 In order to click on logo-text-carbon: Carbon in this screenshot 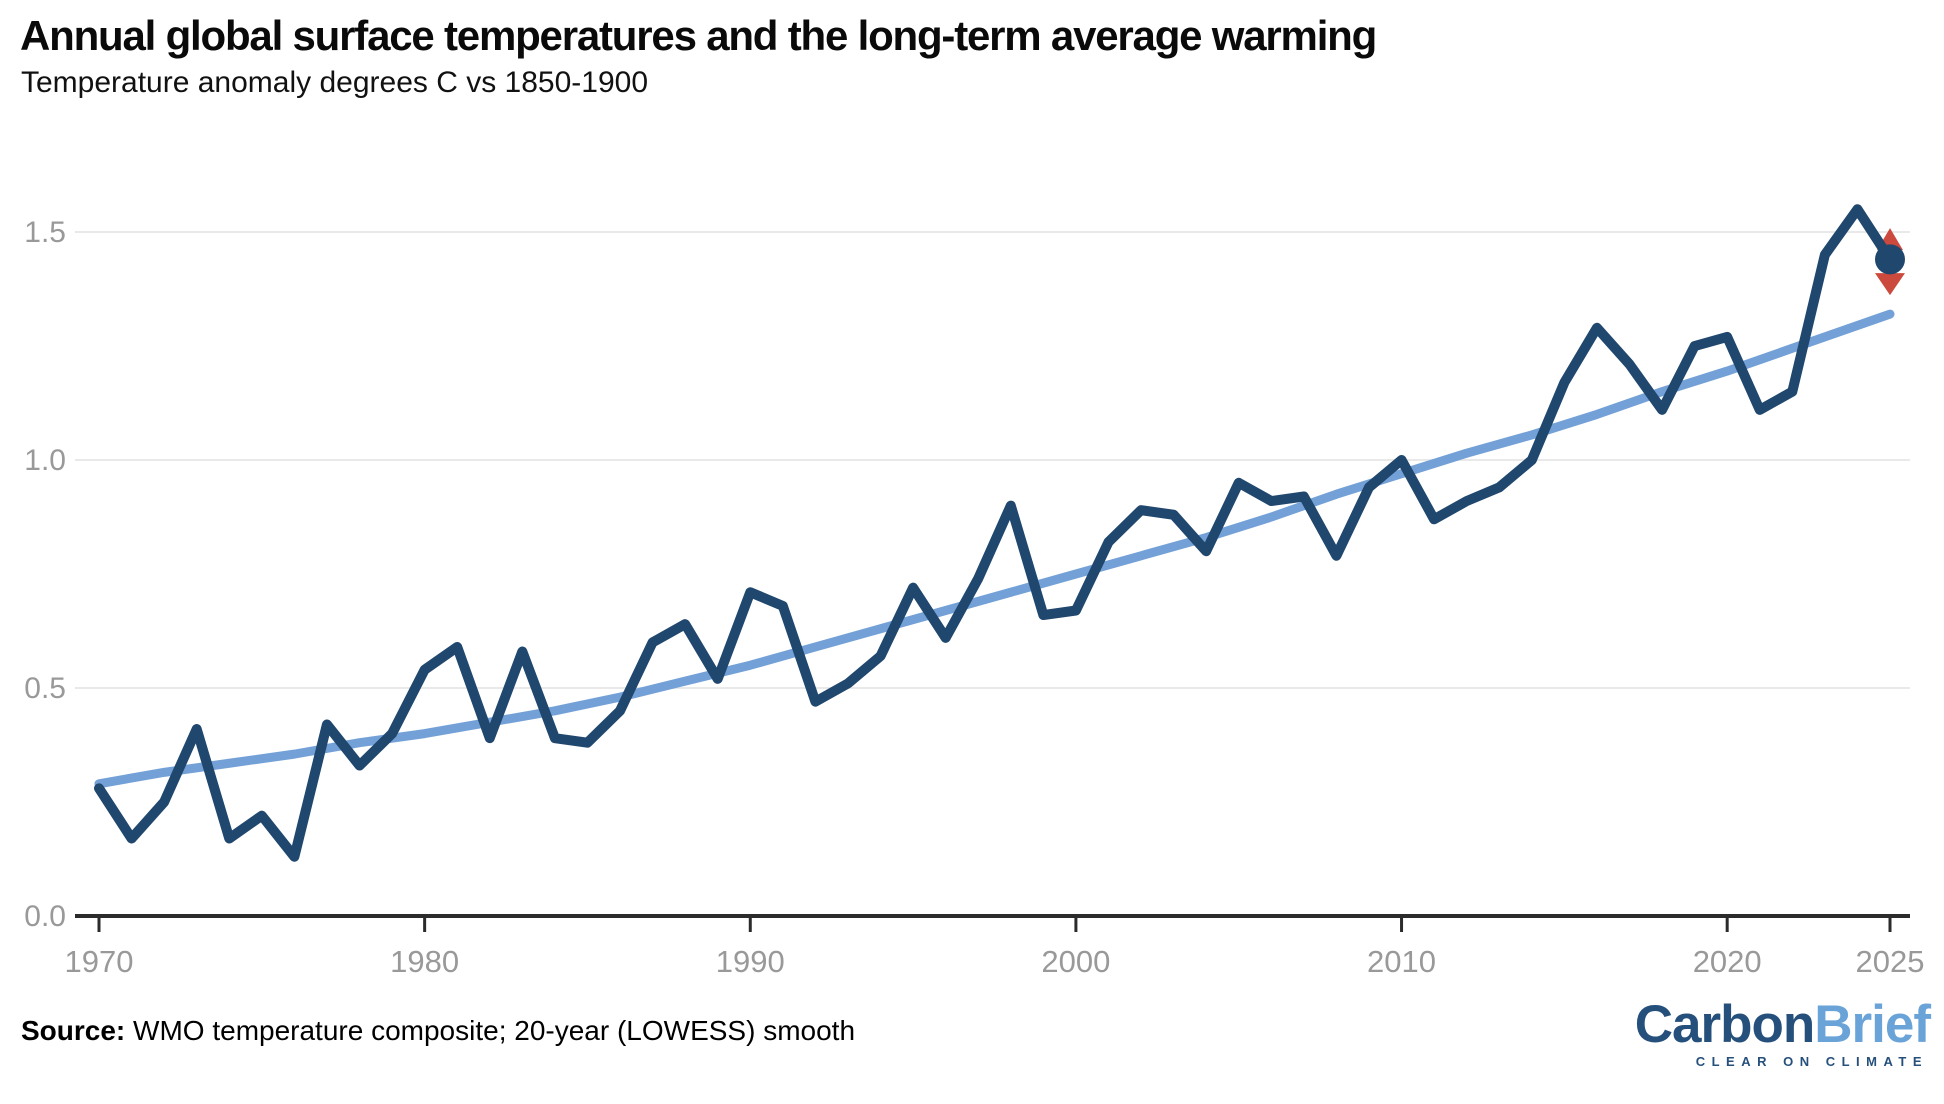, I will do `click(1724, 1024)`.